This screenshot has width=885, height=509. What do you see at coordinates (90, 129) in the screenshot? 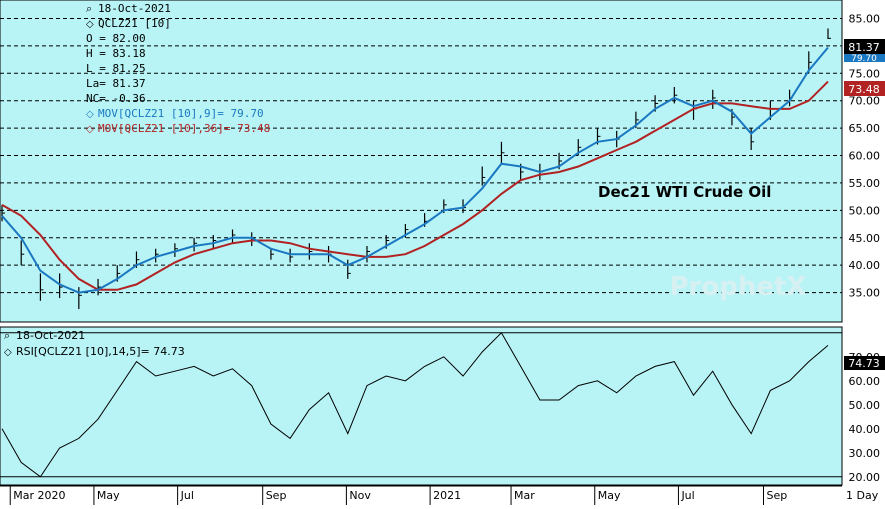
I see `ma-36-diamond-icon: ◇` at bounding box center [90, 129].